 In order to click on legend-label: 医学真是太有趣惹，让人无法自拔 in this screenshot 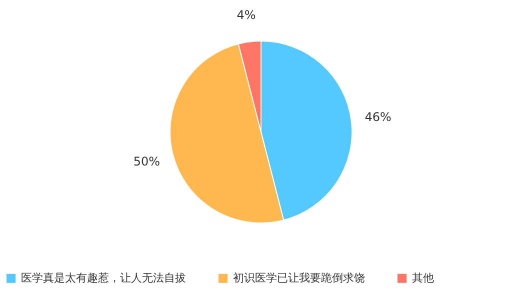, I will do `click(103, 277)`.